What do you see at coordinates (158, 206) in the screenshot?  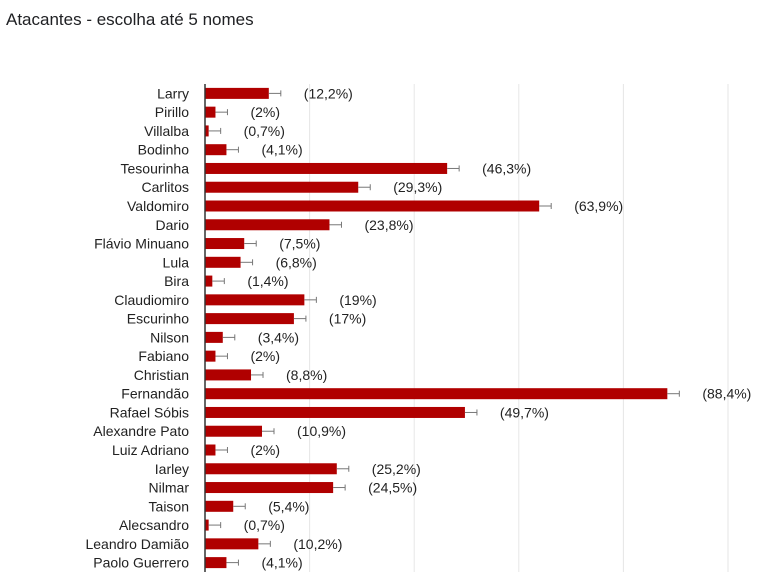 I see `category-label: Valdomiro` at bounding box center [158, 206].